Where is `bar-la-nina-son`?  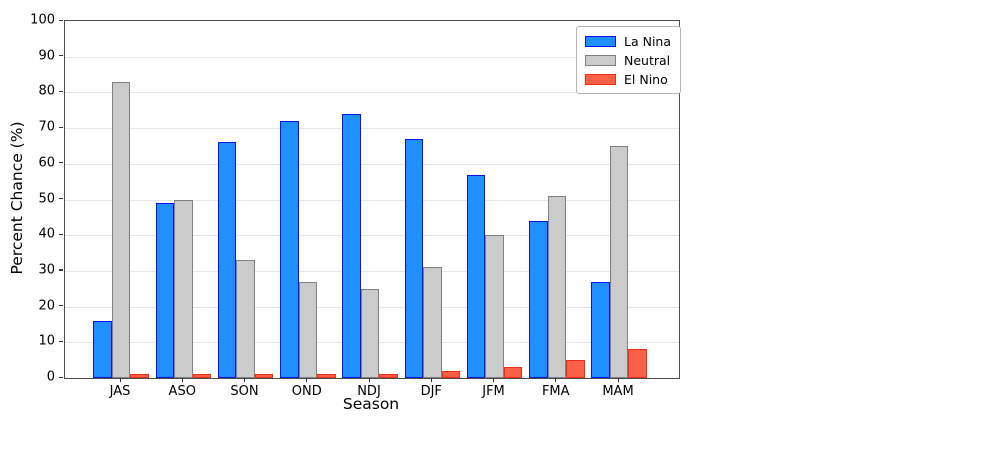
bar-la-nina-son is located at coordinates (227, 260).